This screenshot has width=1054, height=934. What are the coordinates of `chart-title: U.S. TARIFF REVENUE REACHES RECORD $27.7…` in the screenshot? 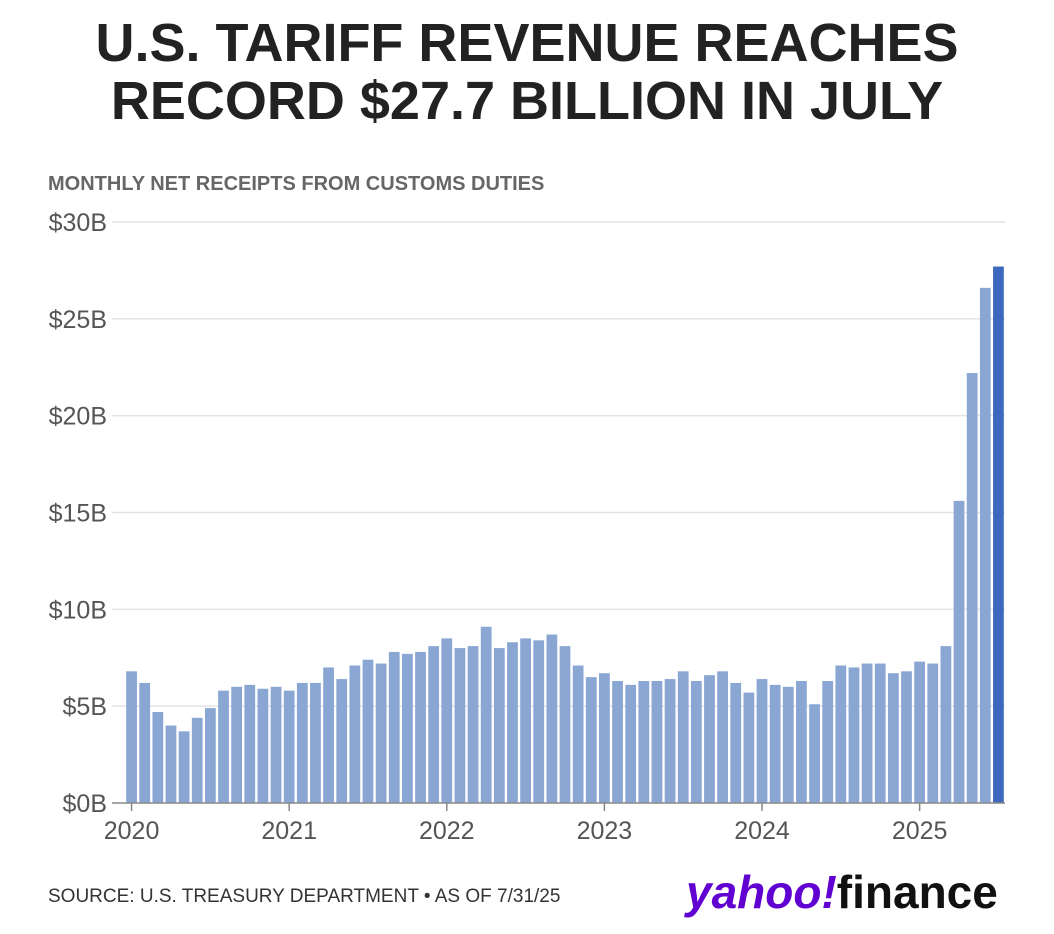 It's located at (527, 72).